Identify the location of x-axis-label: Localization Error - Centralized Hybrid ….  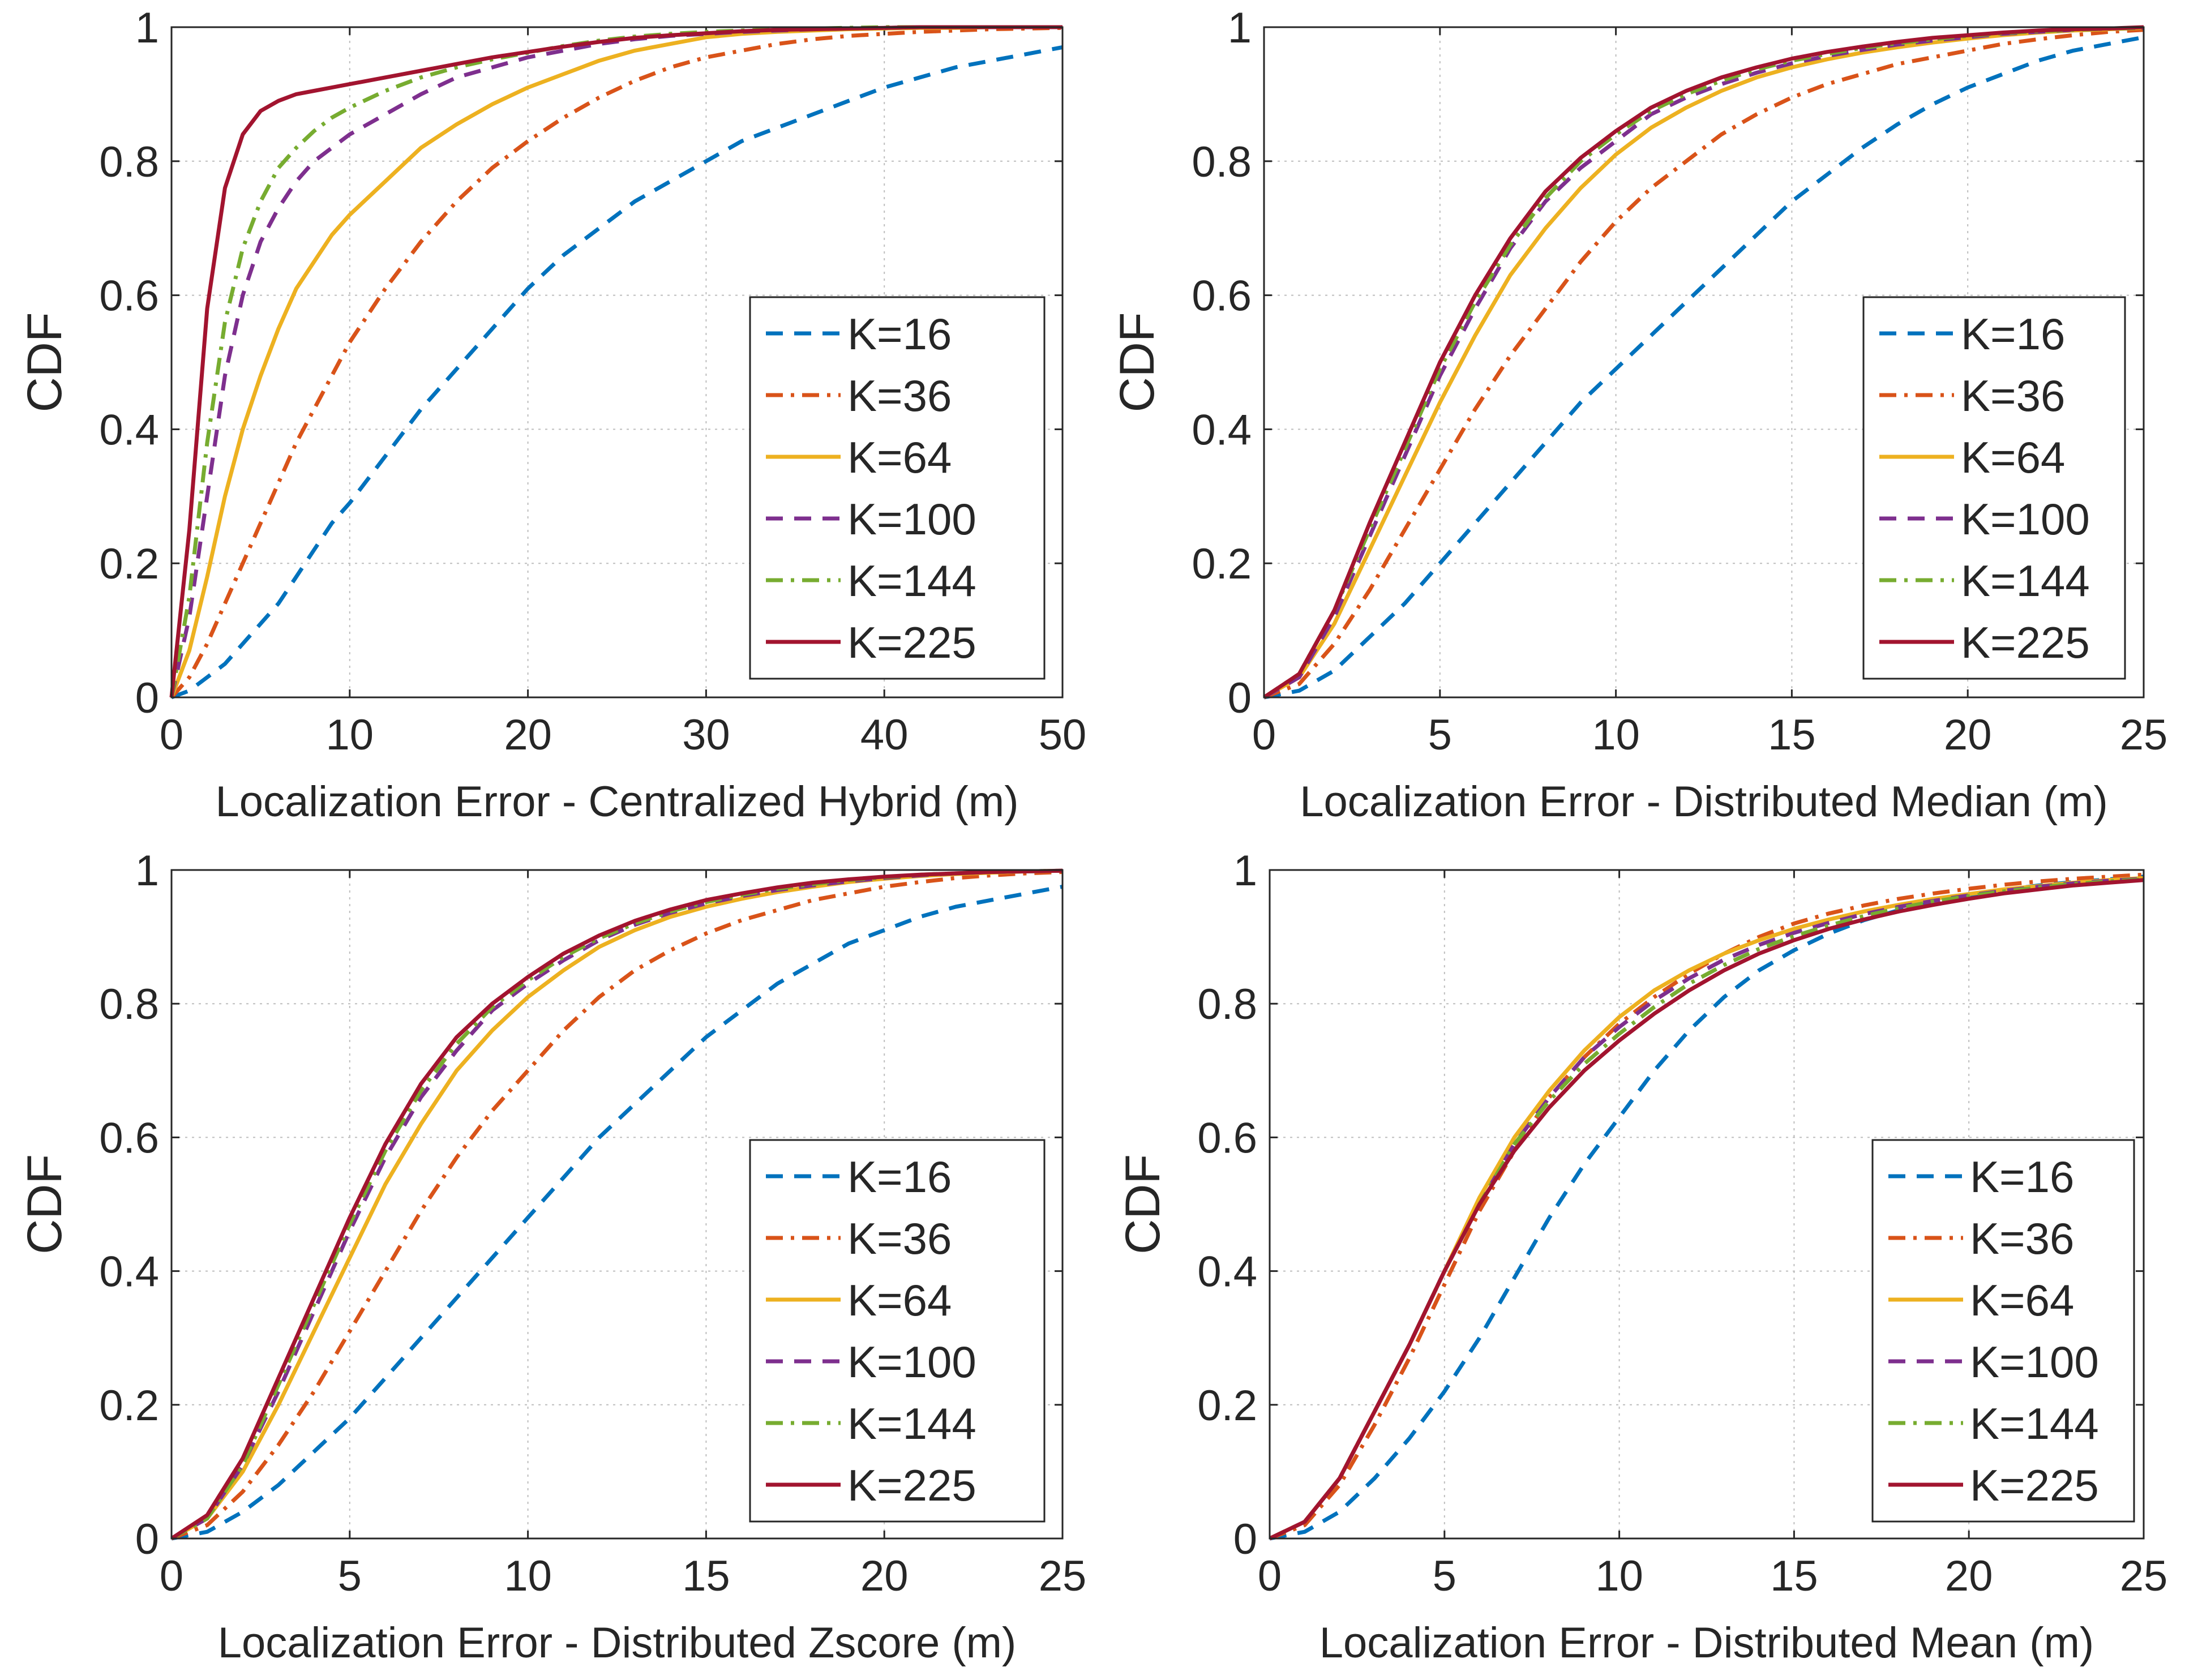
(617, 802).